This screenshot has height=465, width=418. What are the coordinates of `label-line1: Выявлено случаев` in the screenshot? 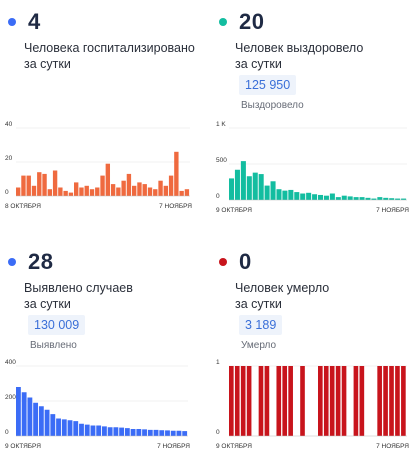 It's located at (78, 288).